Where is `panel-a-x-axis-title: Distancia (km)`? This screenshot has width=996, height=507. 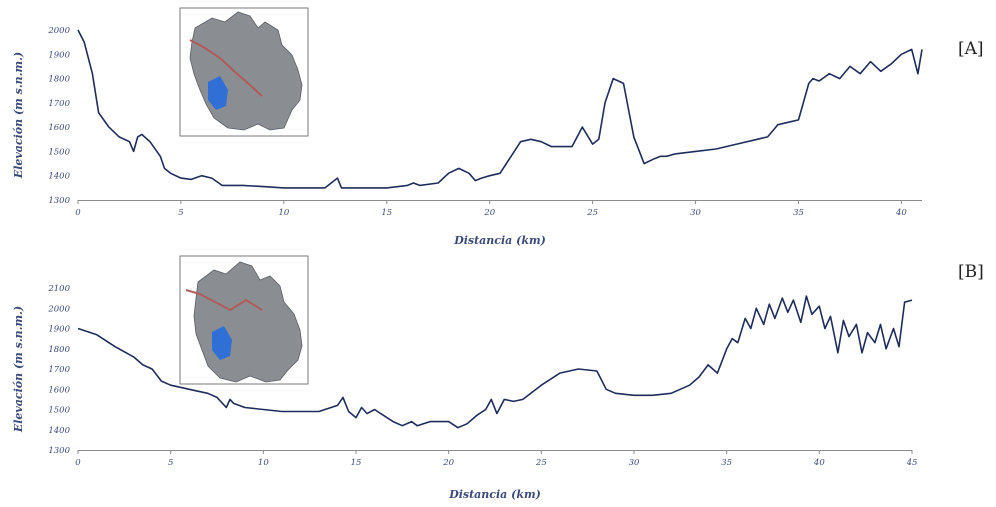
panel-a-x-axis-title: Distancia (km) is located at coordinates (499, 240).